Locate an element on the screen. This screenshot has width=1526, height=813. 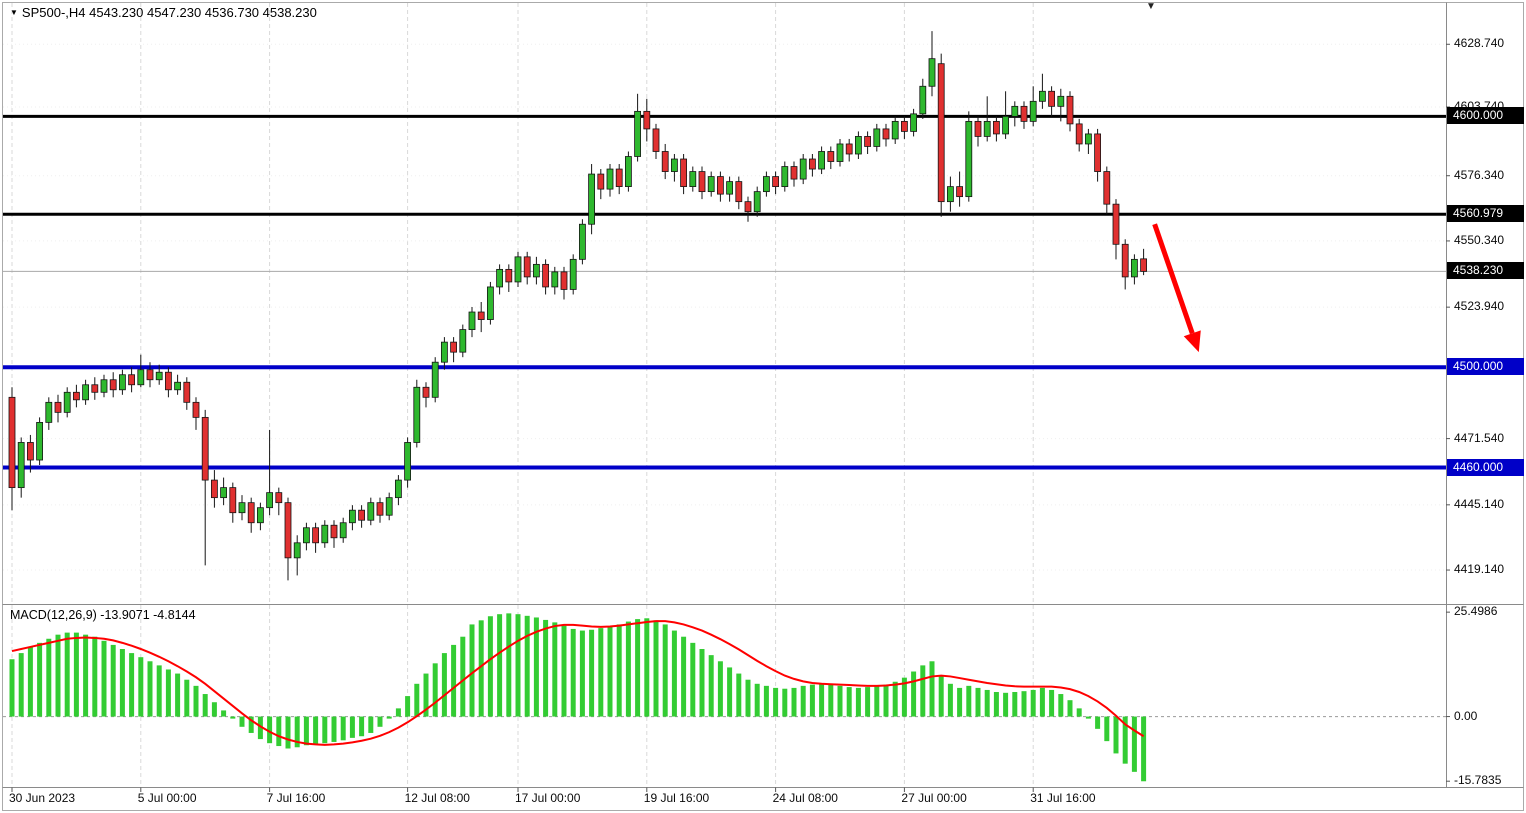
price-tick-label: 4471.540 is located at coordinates (1479, 437).